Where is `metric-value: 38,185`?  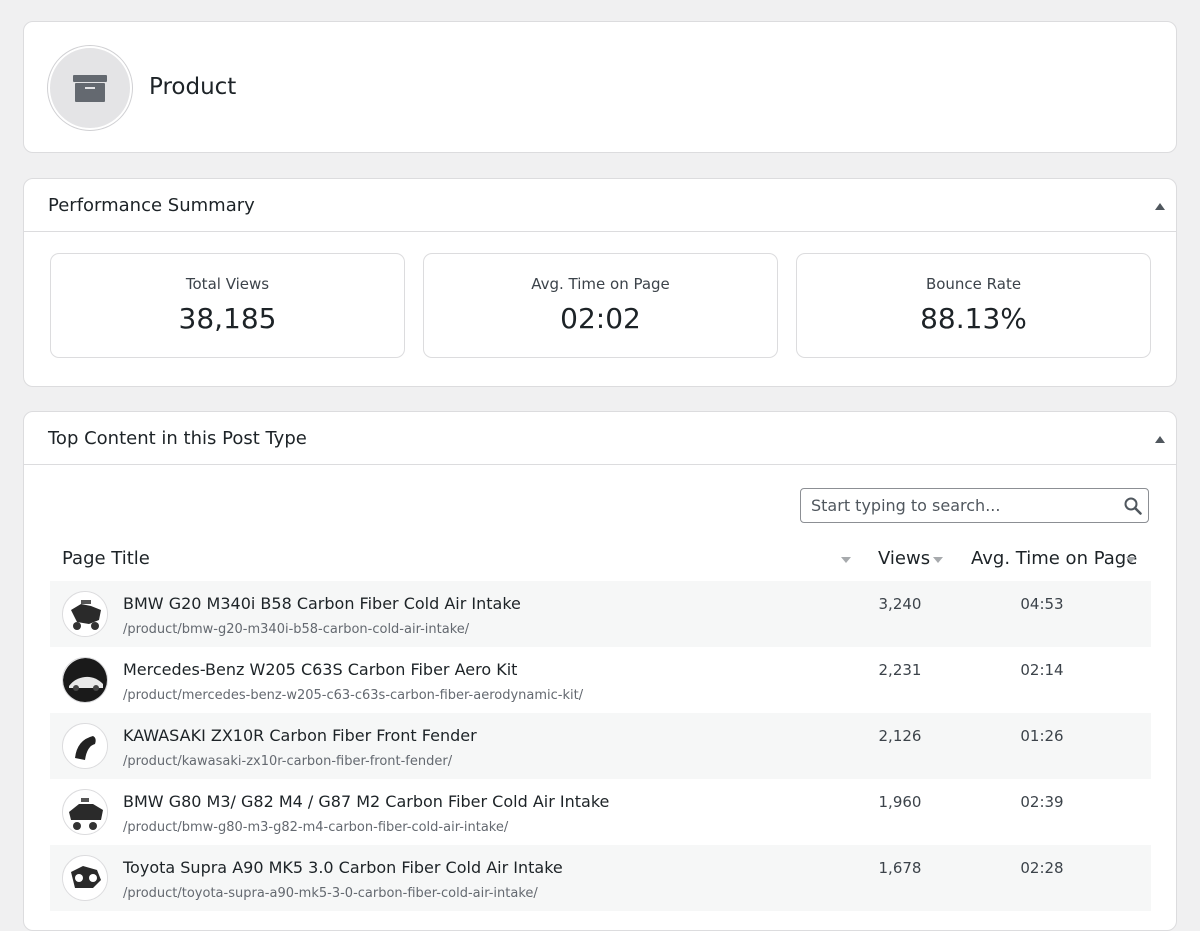 metric-value: 38,185 is located at coordinates (227, 318).